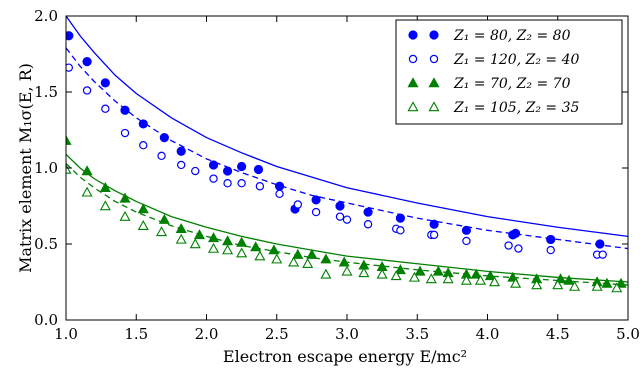 The height and width of the screenshot is (372, 644). Describe the element at coordinates (512, 36) in the screenshot. I see `legend-label: Z₁ = 80, Z₂ = 80` at that location.